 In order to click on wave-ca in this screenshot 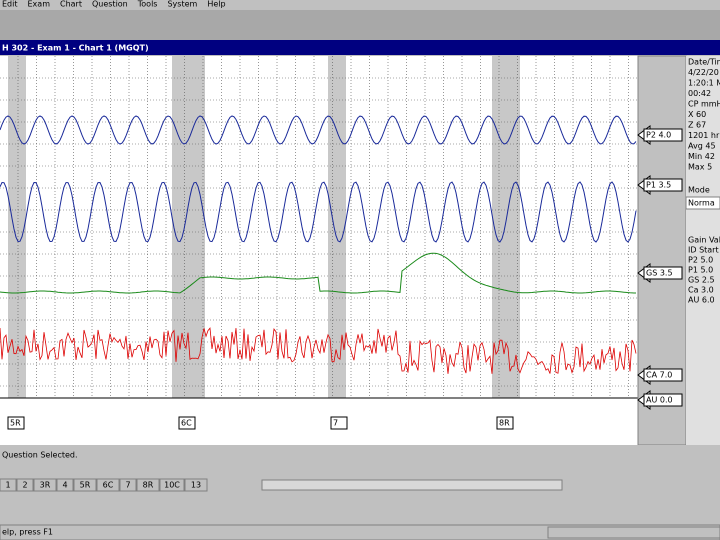, I will do `click(318, 350)`.